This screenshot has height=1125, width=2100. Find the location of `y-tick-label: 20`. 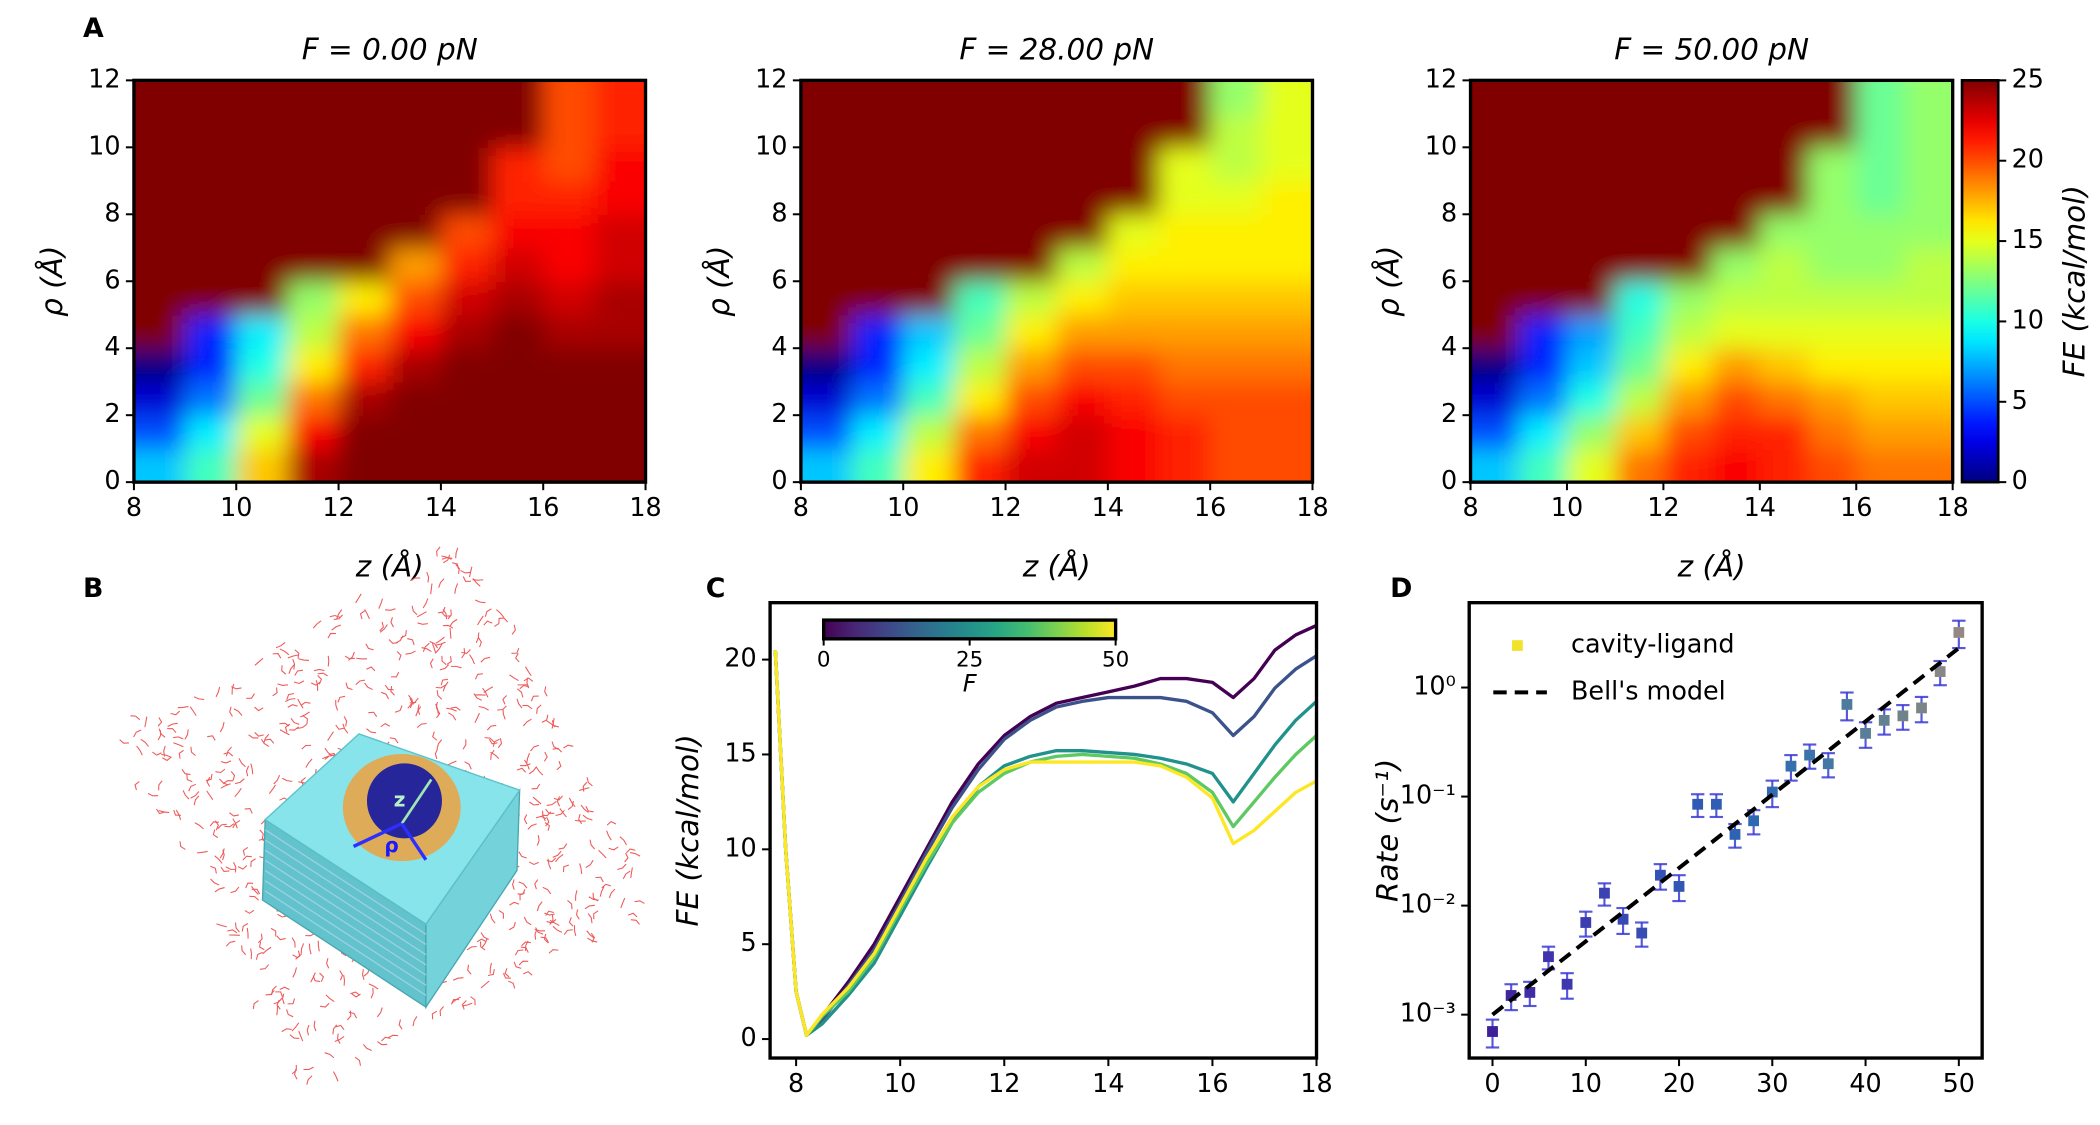

y-tick-label: 20 is located at coordinates (740, 658).